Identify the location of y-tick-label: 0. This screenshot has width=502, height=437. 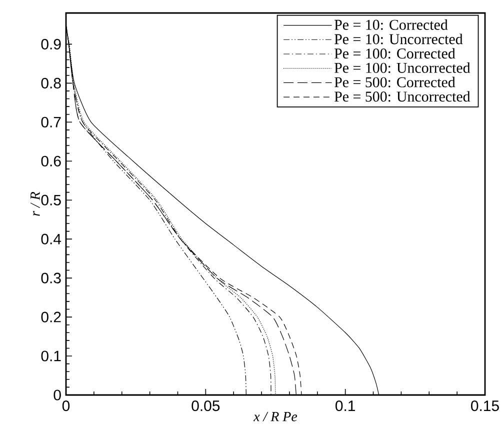
(57, 395).